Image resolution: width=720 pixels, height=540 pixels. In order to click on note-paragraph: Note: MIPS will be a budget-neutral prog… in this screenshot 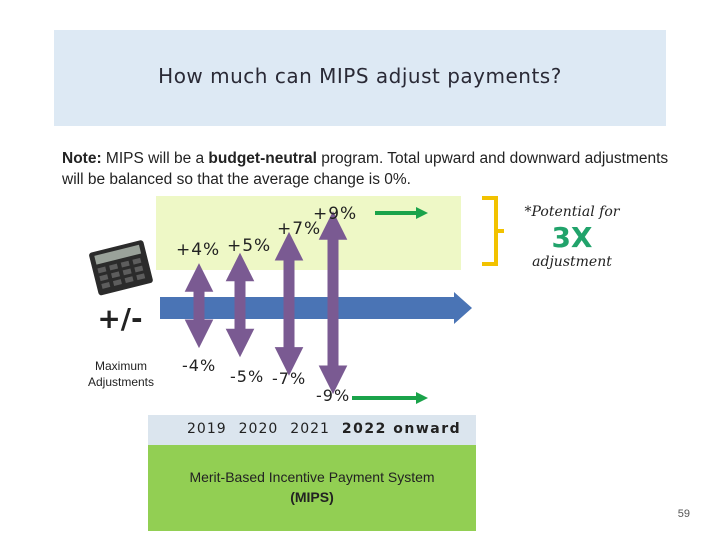, I will do `click(367, 169)`.